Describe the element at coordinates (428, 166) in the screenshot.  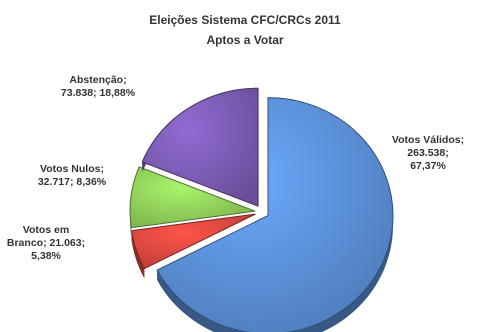
I see `slice-label-line: 67,37%` at that location.